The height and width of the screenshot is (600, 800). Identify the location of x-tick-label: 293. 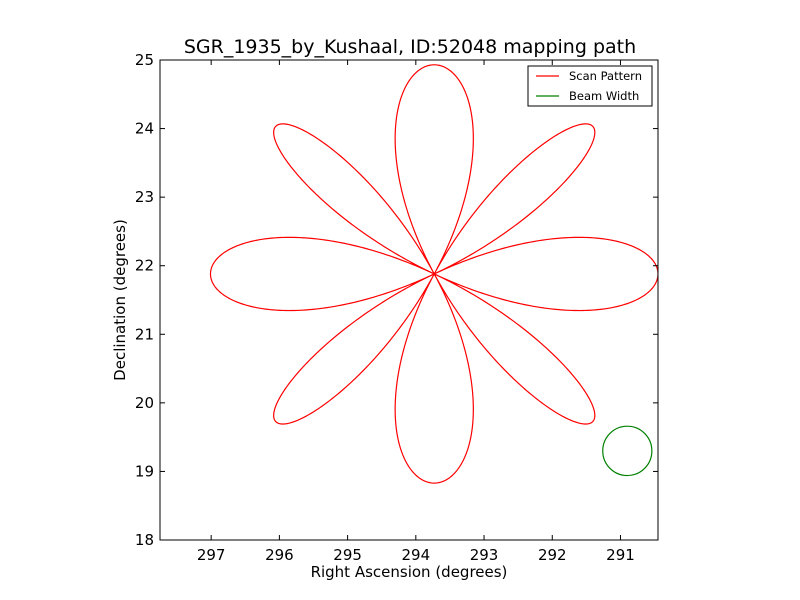
(484, 555).